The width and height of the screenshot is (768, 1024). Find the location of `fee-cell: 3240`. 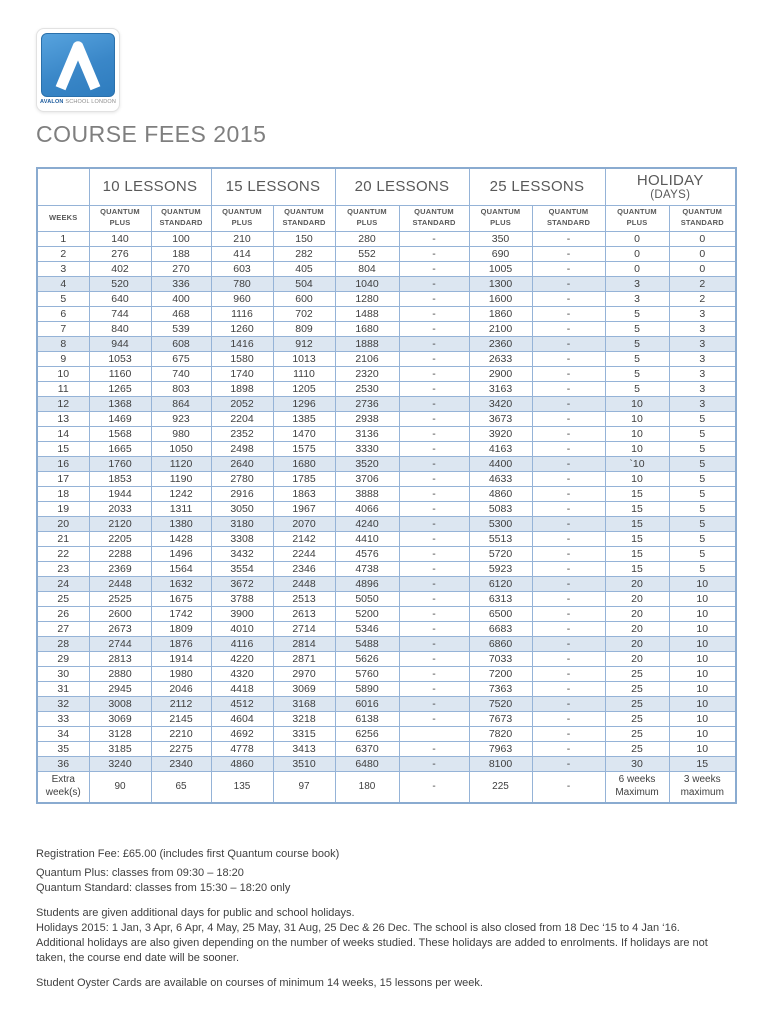

fee-cell: 3240 is located at coordinates (120, 763).